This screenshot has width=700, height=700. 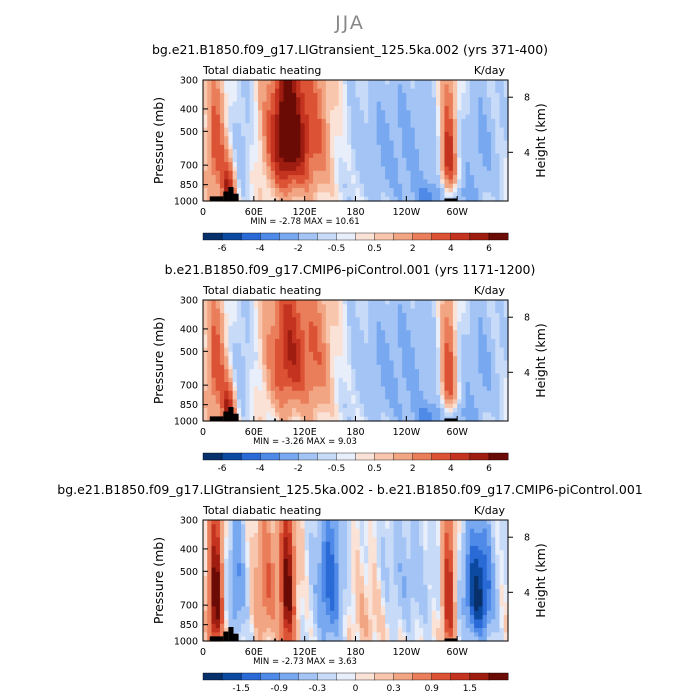 I want to click on y-tick-label: 1000, so click(x=186, y=202).